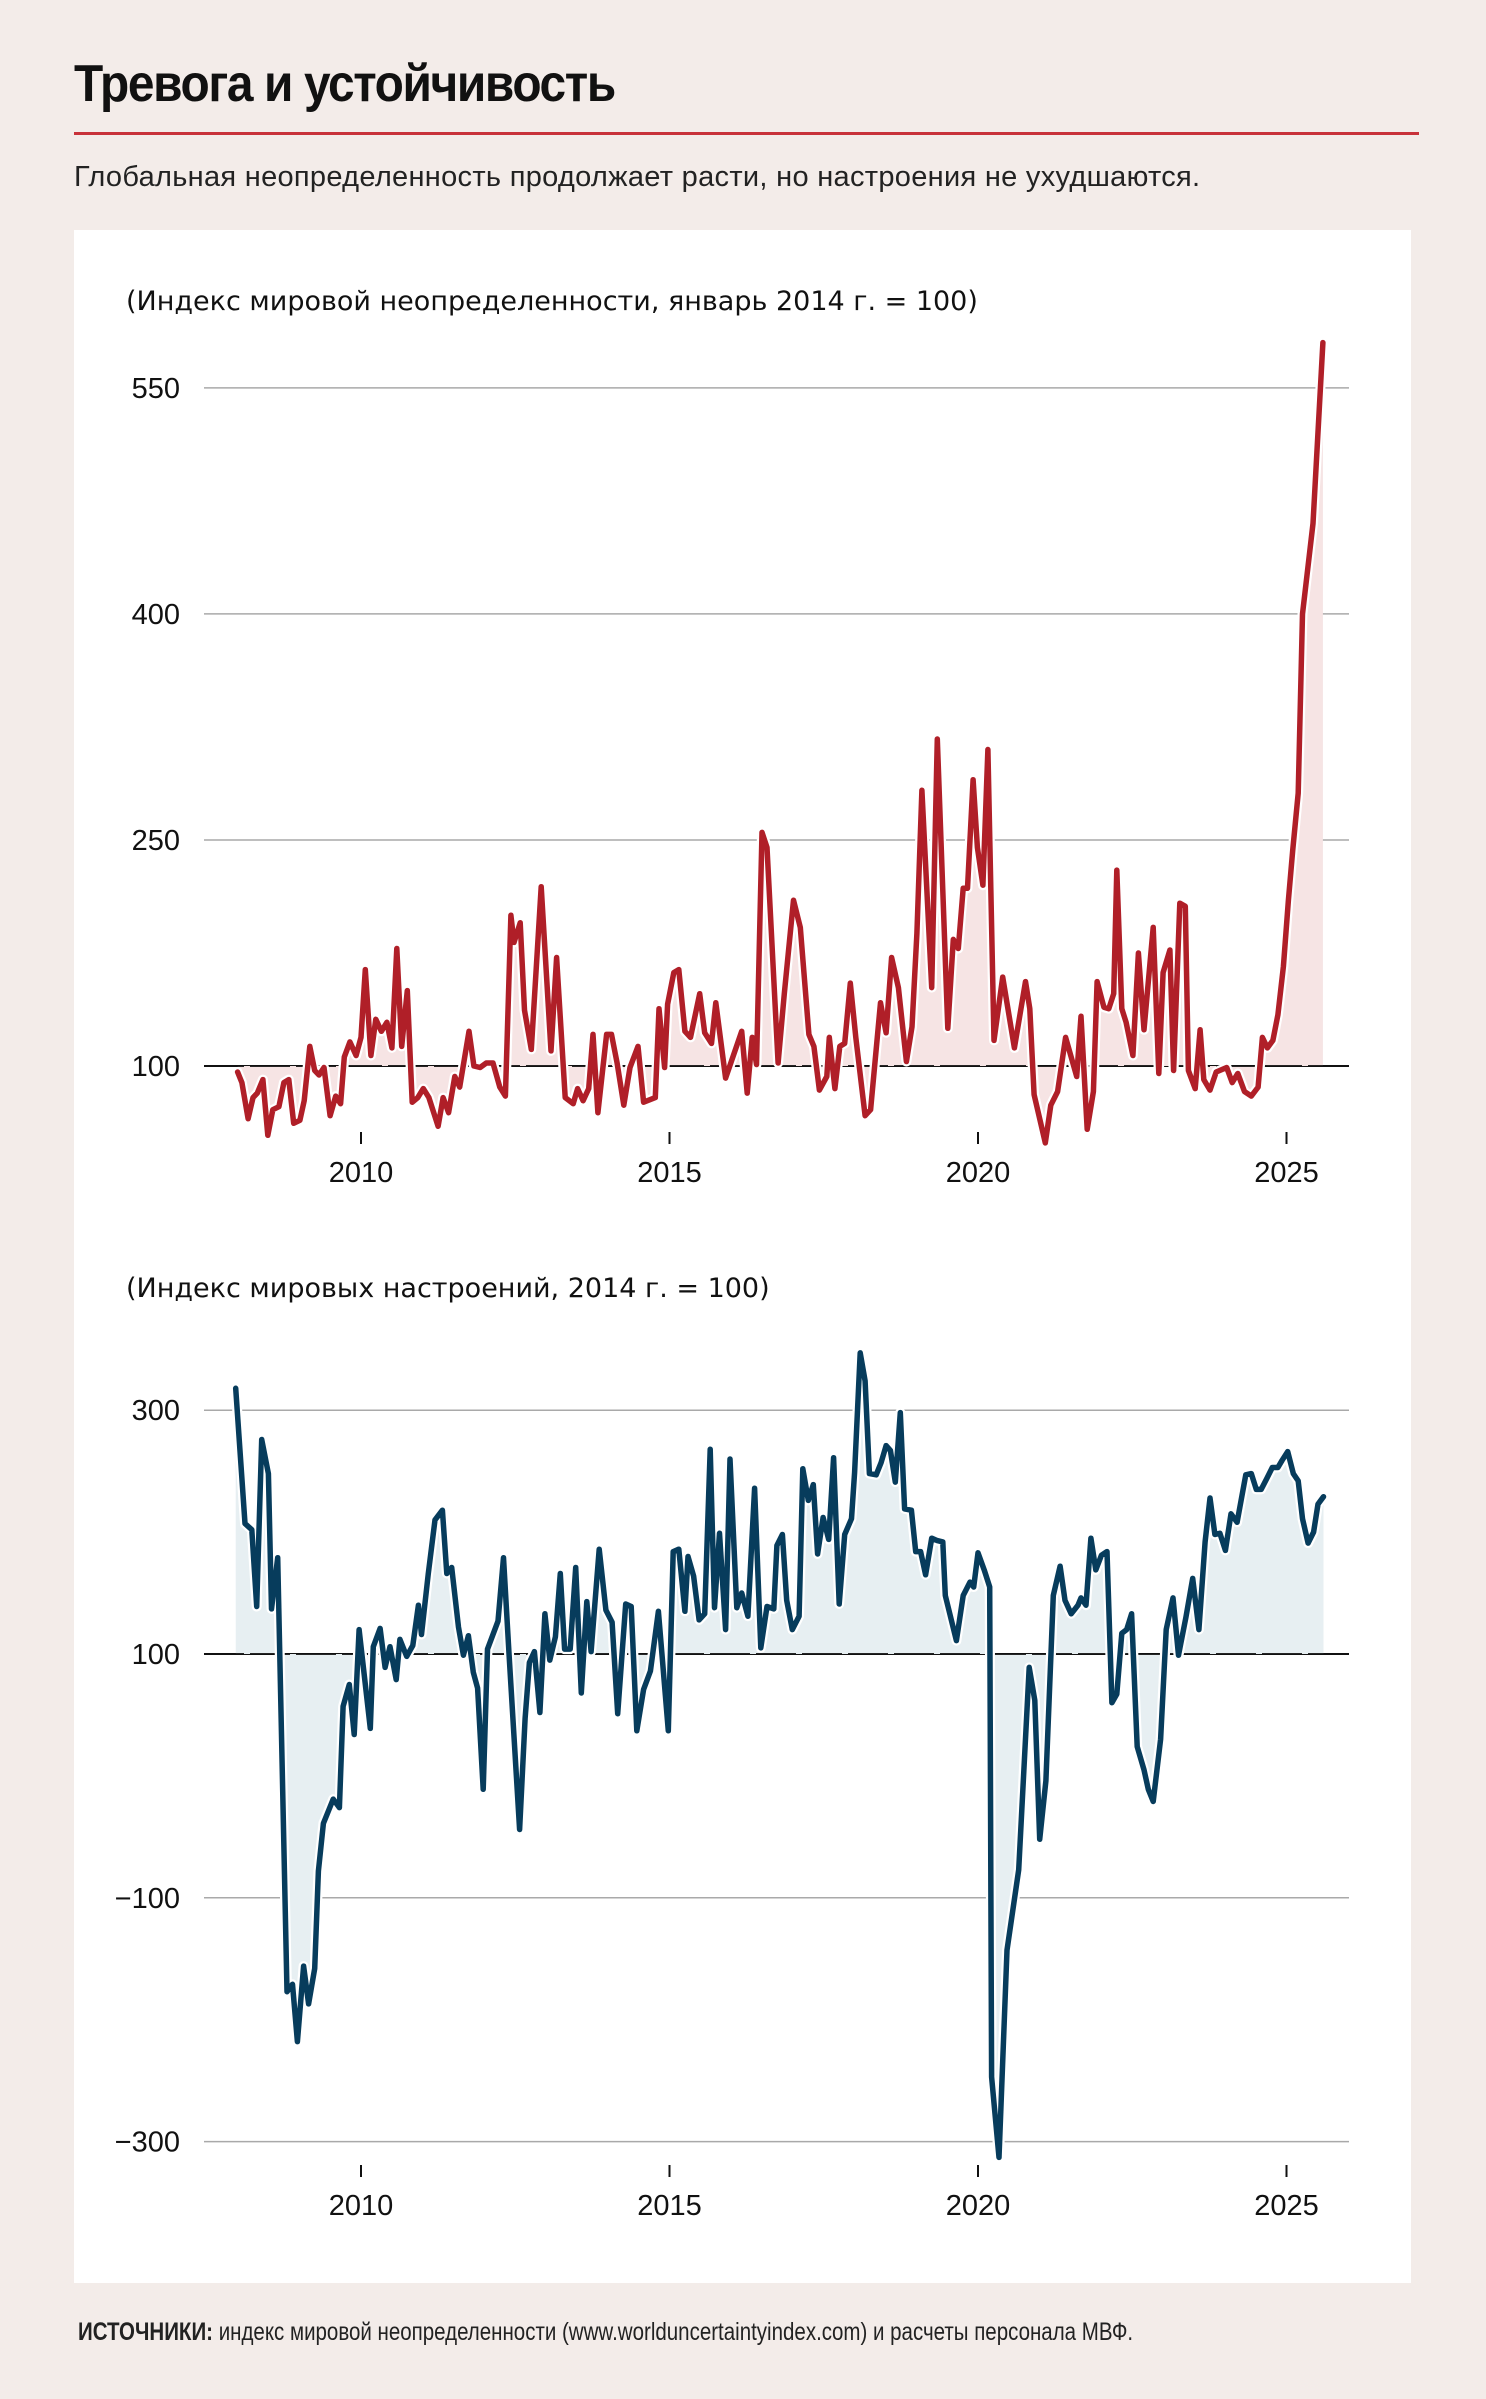 This screenshot has width=1486, height=2399. Describe the element at coordinates (1286, 1173) in the screenshot. I see `uncertainty-x-tick-label: 2025` at that location.